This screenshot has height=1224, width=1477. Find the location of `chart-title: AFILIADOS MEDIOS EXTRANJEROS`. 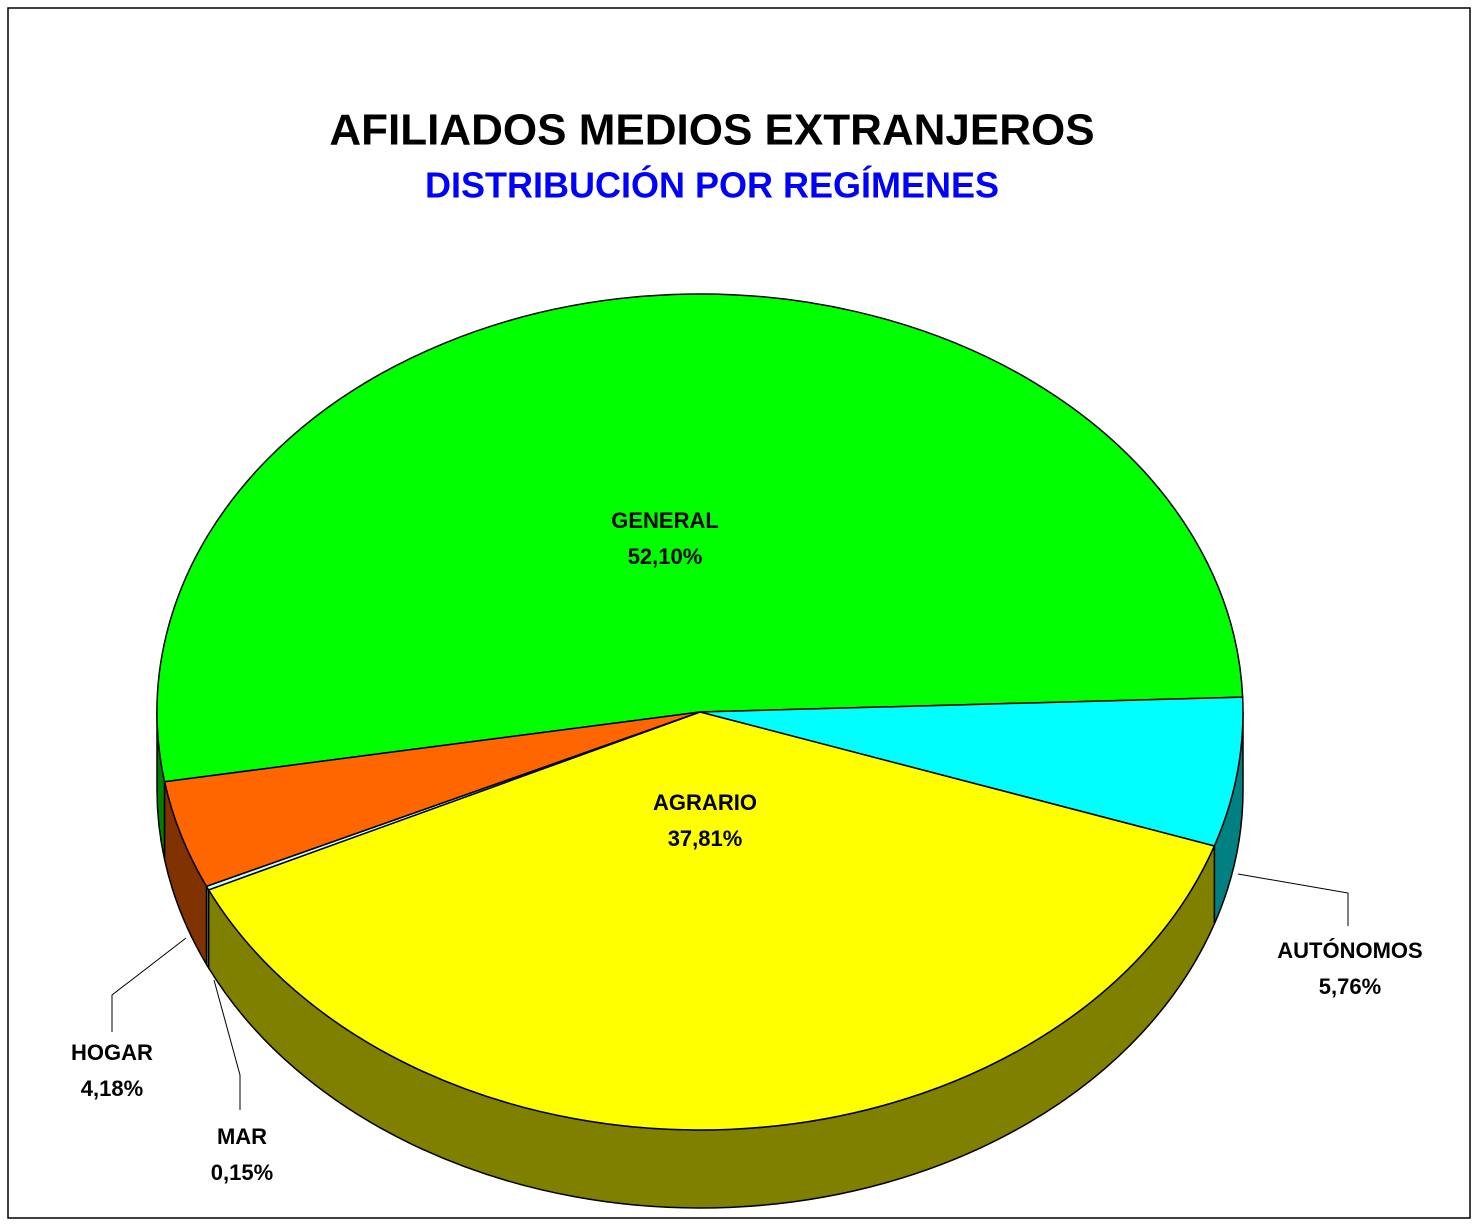

chart-title: AFILIADOS MEDIOS EXTRANJEROS is located at coordinates (711, 130).